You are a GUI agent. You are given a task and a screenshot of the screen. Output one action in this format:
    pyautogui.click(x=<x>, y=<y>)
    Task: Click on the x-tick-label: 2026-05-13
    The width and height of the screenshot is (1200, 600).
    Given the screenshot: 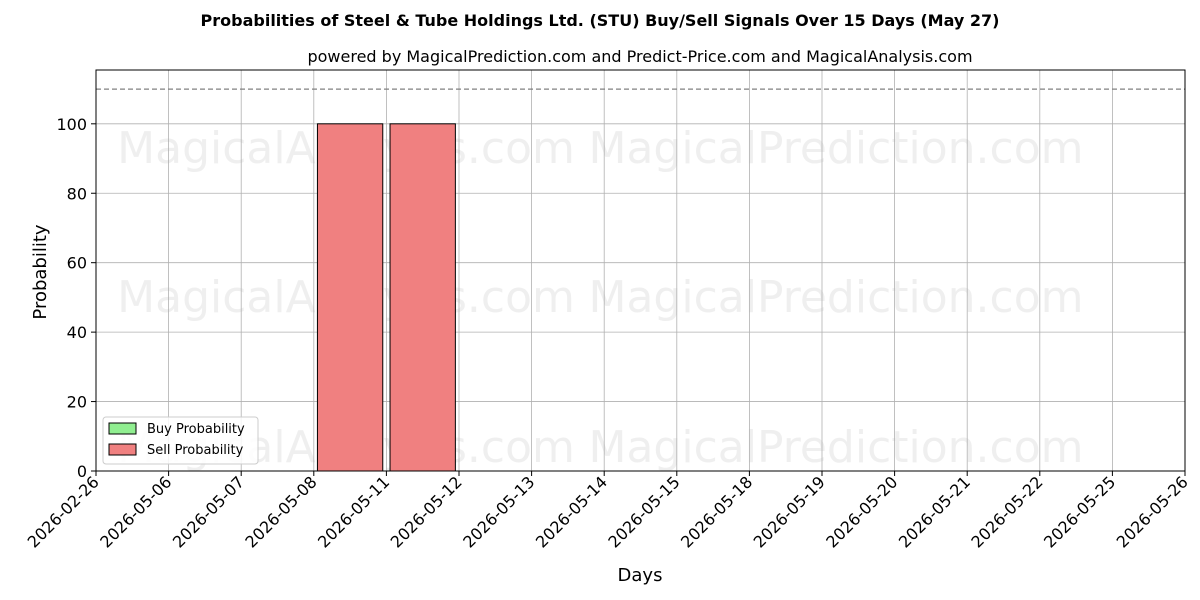 What is the action you would take?
    pyautogui.click(x=498, y=511)
    